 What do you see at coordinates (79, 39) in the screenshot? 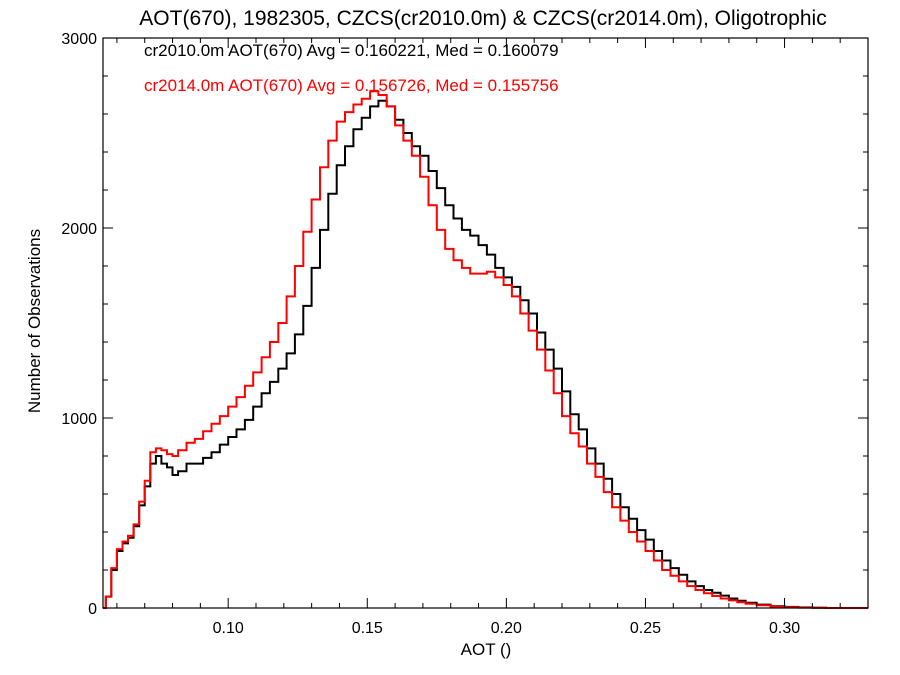
I see `y-tick-label: 3000` at bounding box center [79, 39].